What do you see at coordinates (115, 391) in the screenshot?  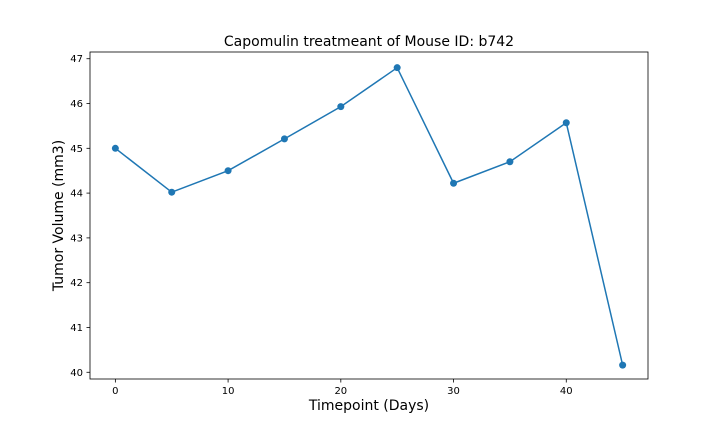 I see `x-tick-label: 0` at bounding box center [115, 391].